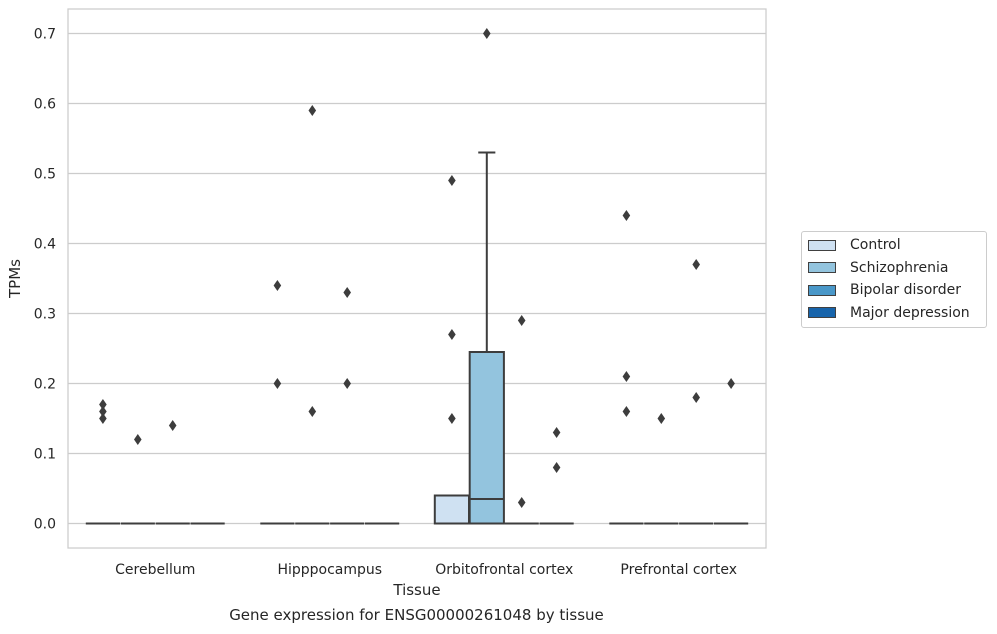 The width and height of the screenshot is (997, 634). I want to click on legend-item: Control, so click(854, 245).